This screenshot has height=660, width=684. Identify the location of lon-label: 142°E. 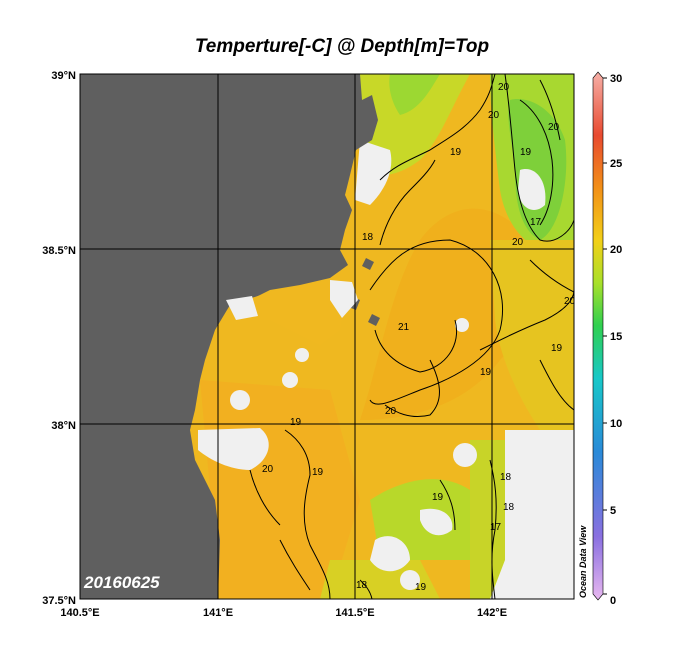
(492, 613).